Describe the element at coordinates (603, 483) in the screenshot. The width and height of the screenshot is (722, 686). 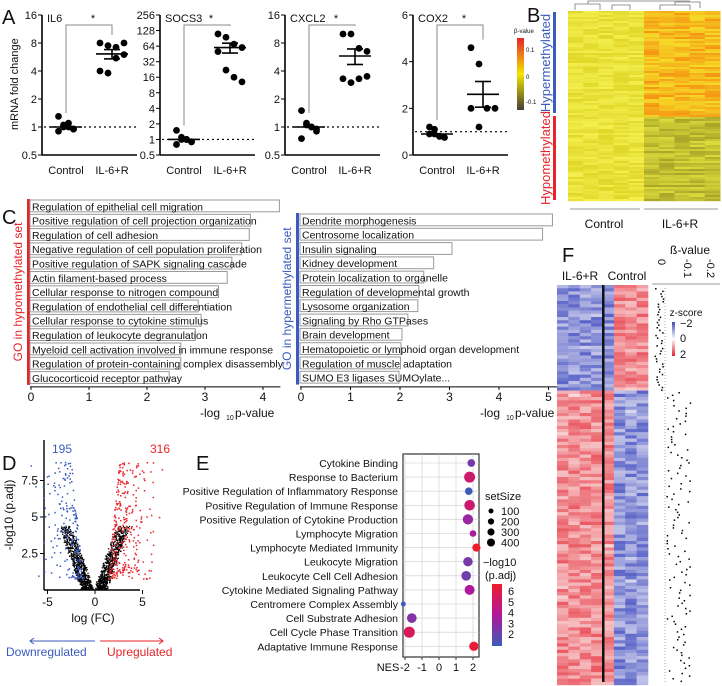
I see `column-divider` at that location.